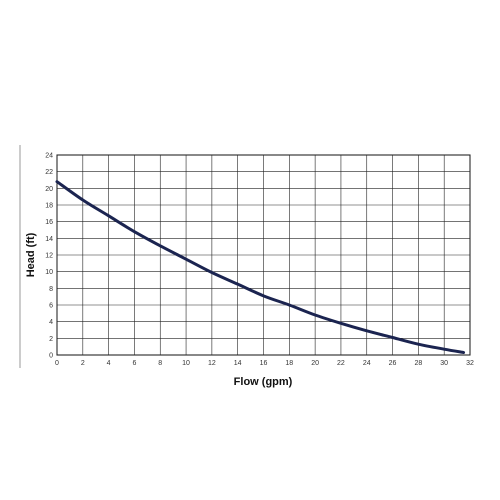  I want to click on y-tick-label: 4, so click(51, 322).